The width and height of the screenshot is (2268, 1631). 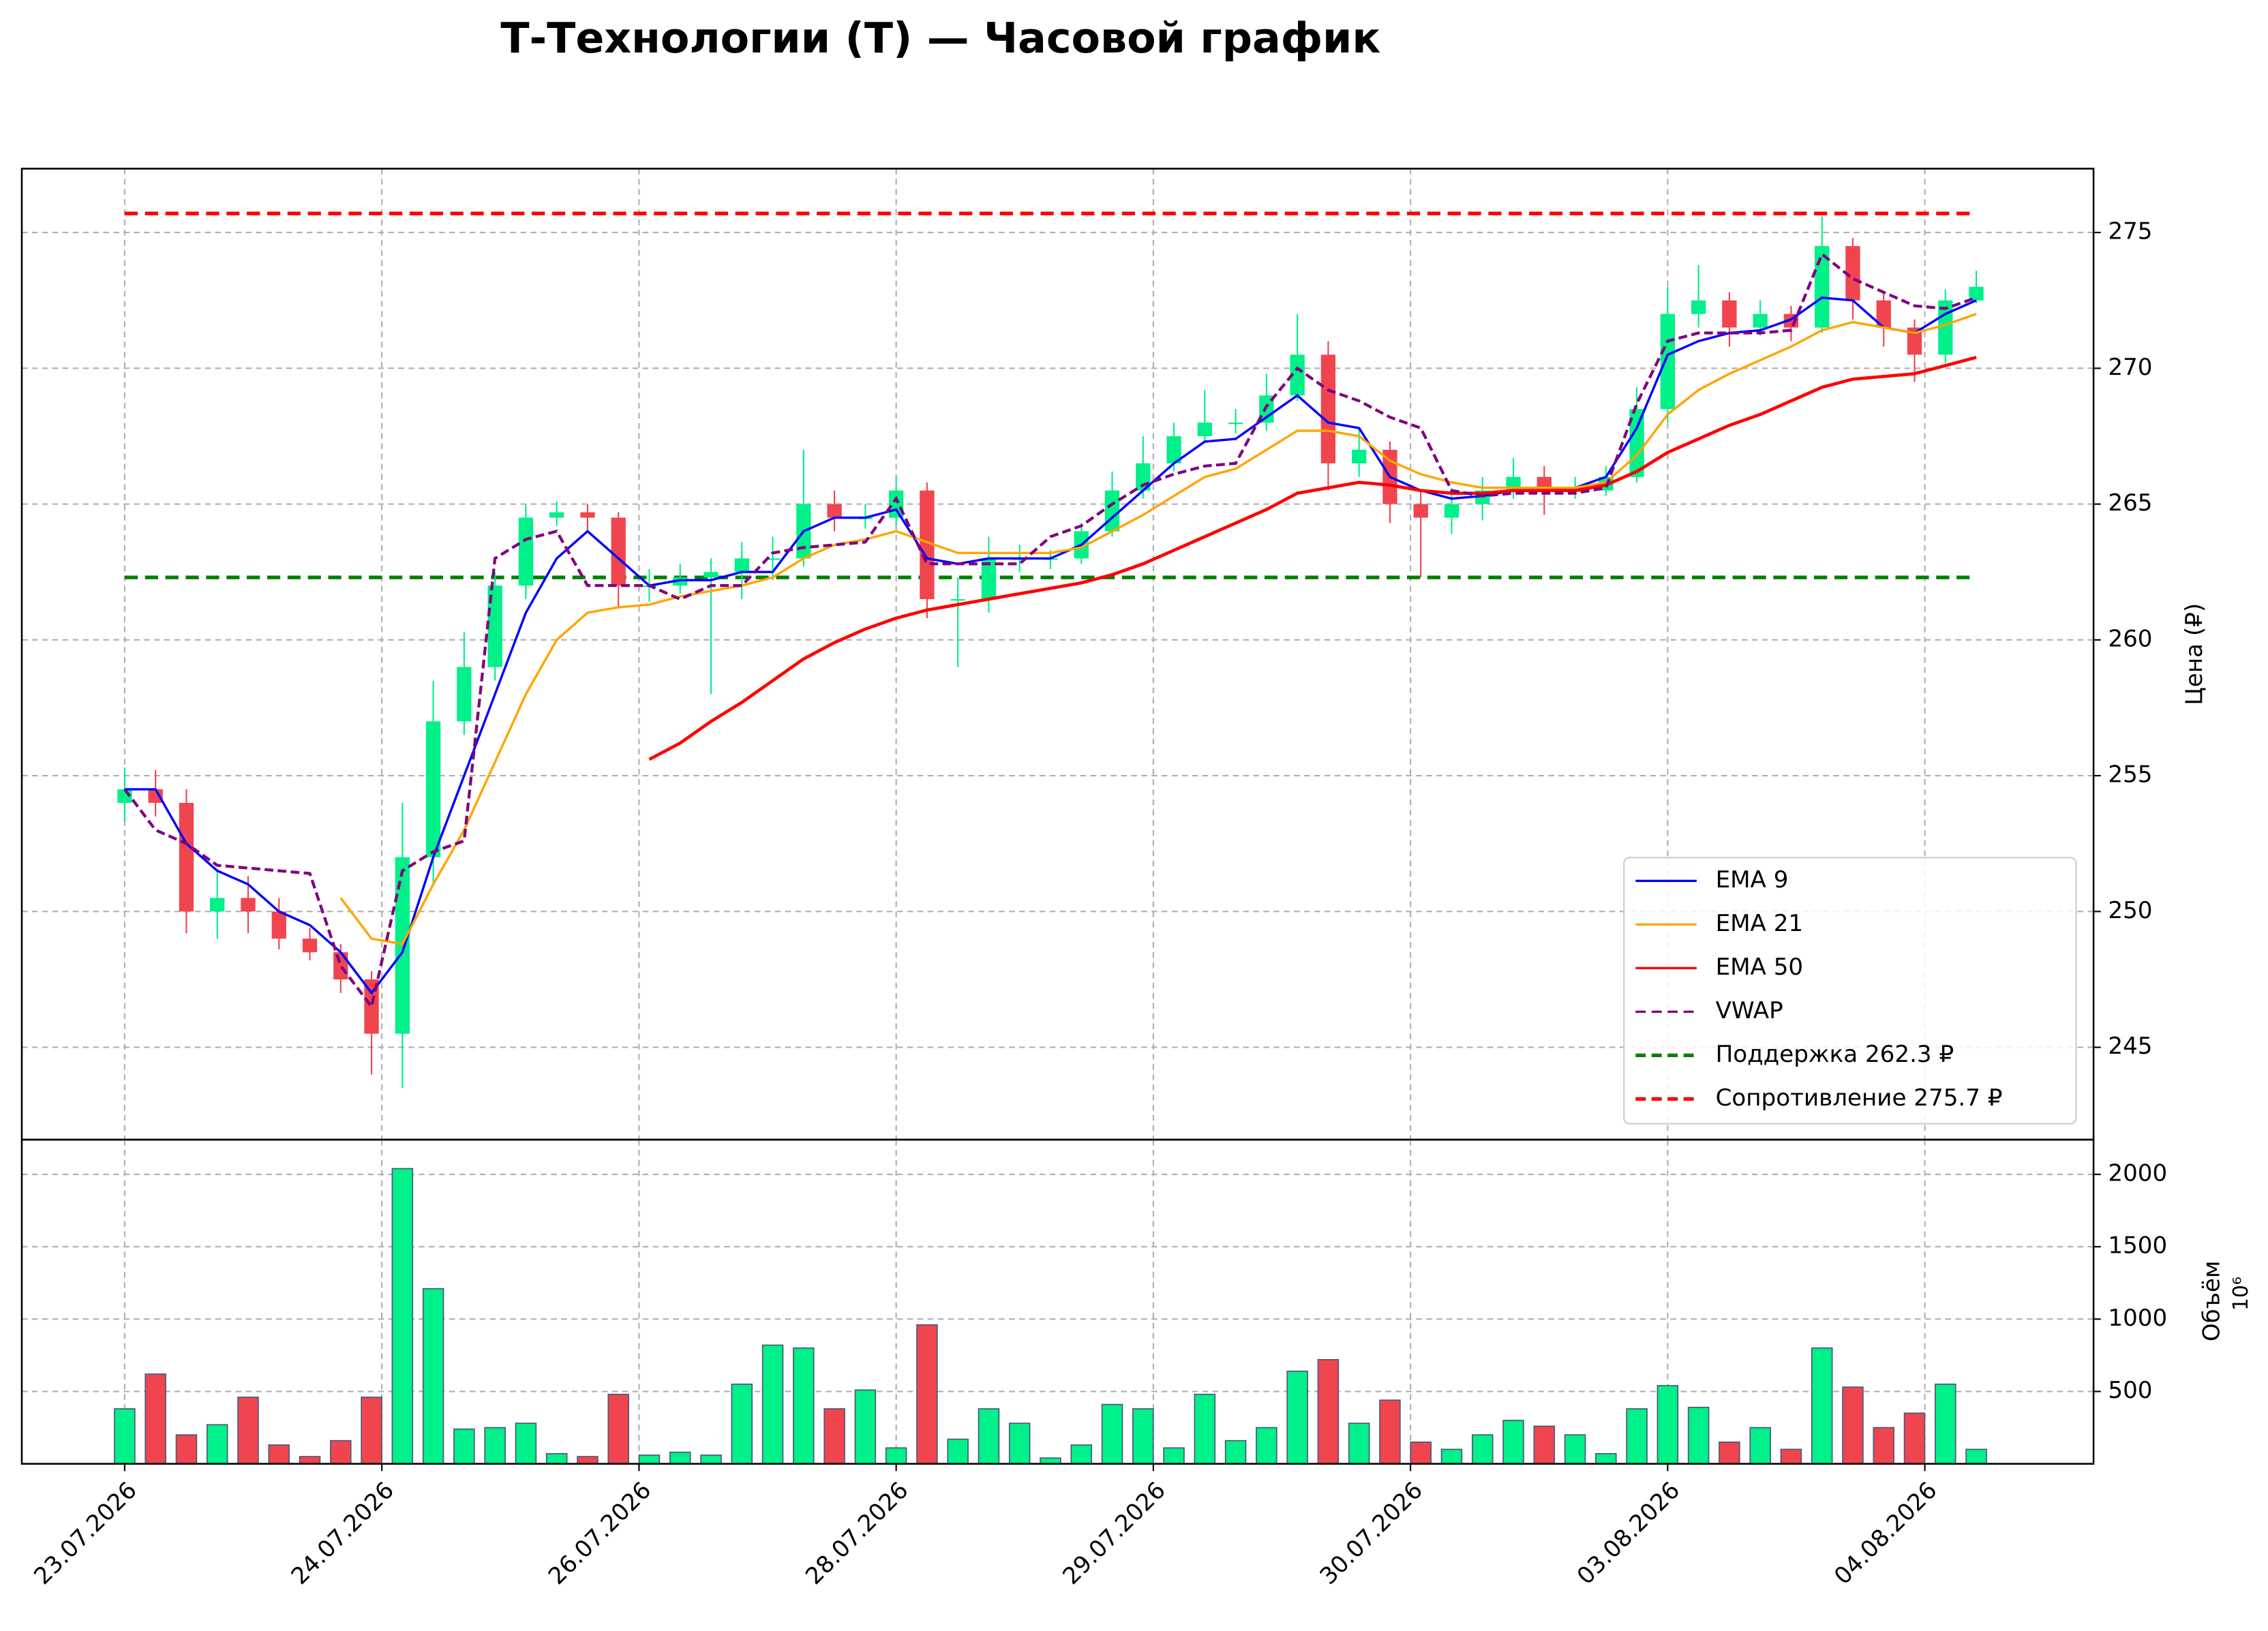 What do you see at coordinates (2130, 503) in the screenshot?
I see `y-tick-label: 265` at bounding box center [2130, 503].